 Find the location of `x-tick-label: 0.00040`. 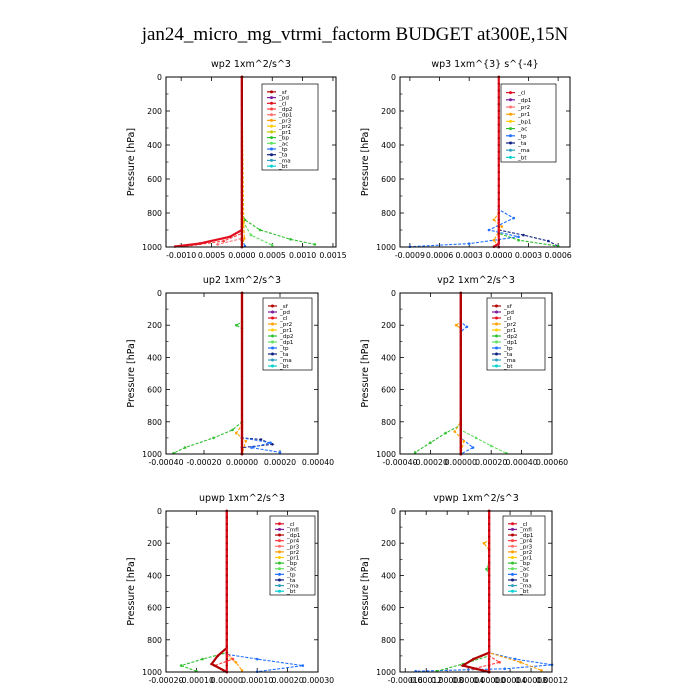

x-tick-label: 0.00040 is located at coordinates (318, 462).